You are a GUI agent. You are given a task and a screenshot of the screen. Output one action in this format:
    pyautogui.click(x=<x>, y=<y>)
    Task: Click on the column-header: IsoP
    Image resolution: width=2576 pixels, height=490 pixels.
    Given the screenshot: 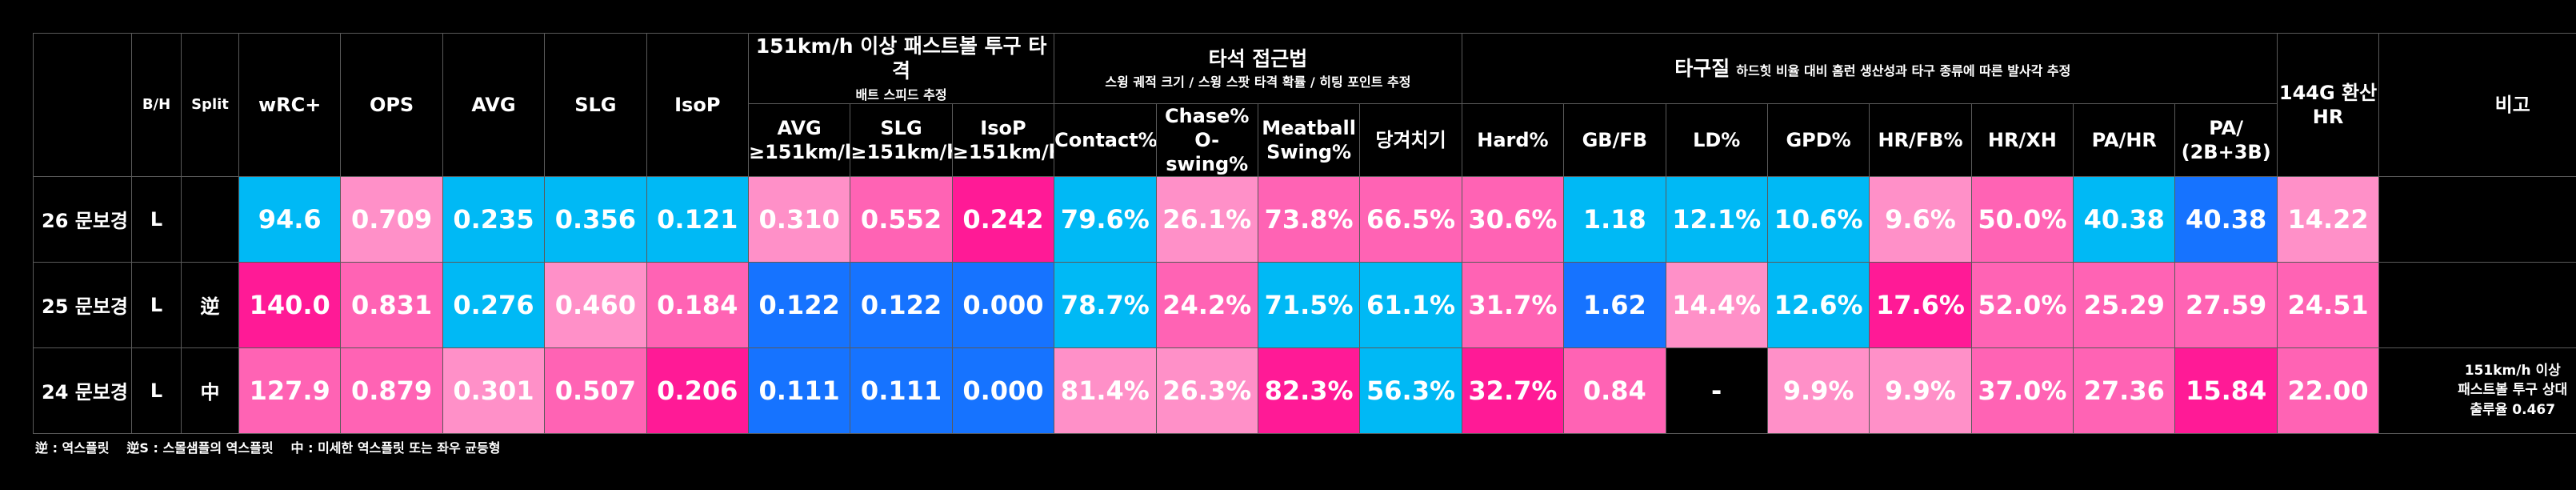 What is the action you would take?
    pyautogui.click(x=697, y=105)
    